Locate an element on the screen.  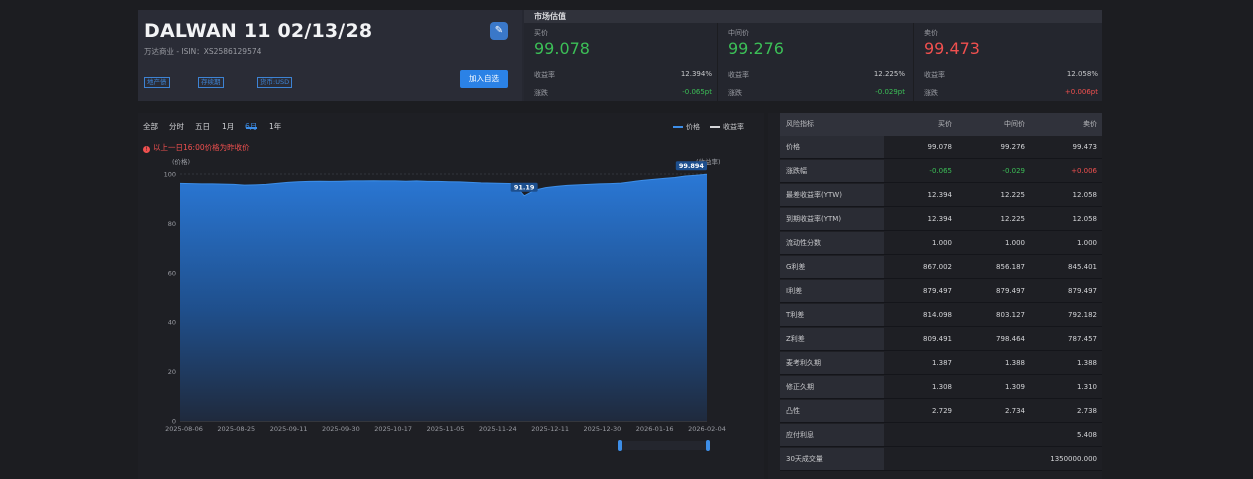
table-header: 风险指标 买价 中间价 卖价 is located at coordinates (941, 124).